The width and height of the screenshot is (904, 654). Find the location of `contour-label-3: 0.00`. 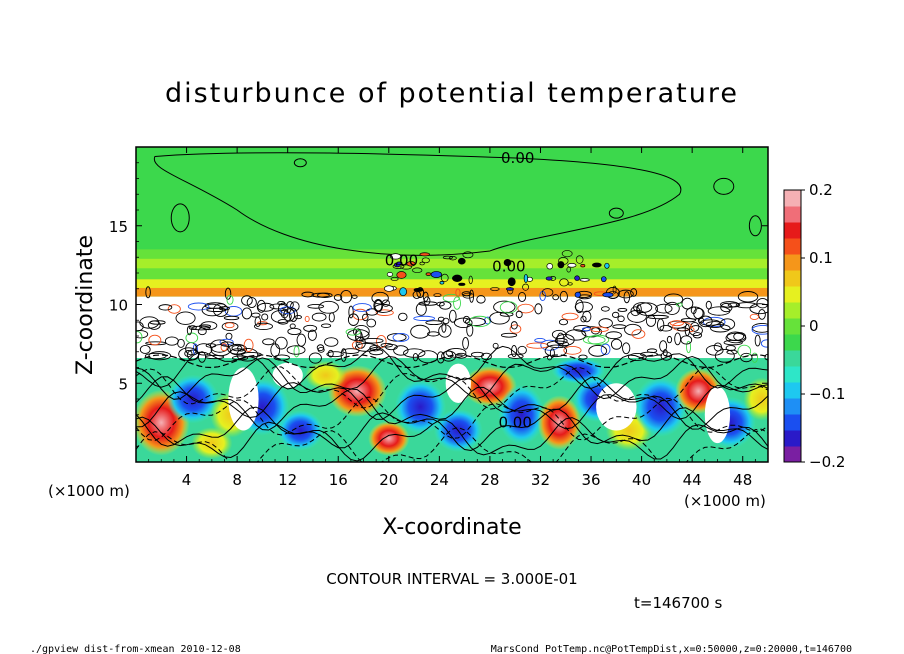

contour-label-3: 0.00 is located at coordinates (508, 267).